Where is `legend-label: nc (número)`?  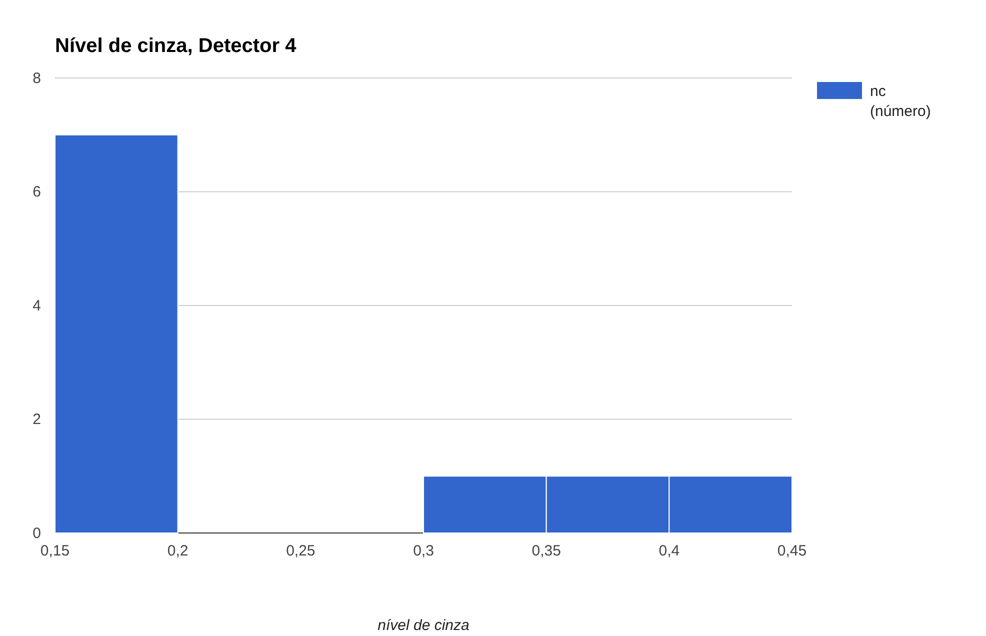 legend-label: nc (número) is located at coordinates (900, 101).